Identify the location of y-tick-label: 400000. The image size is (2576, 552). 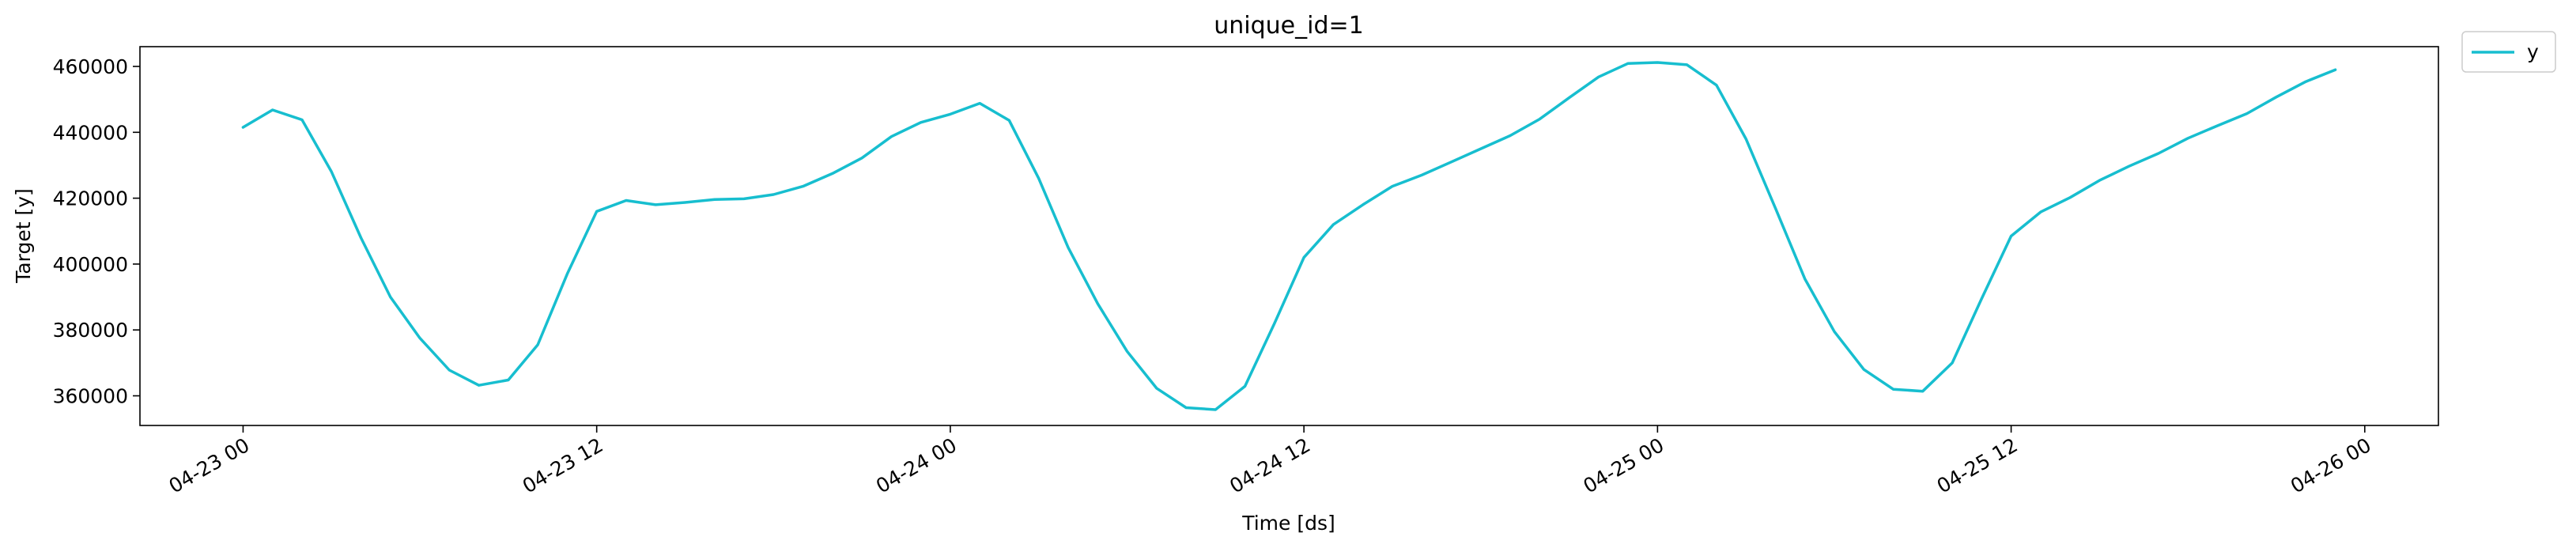
(90, 264).